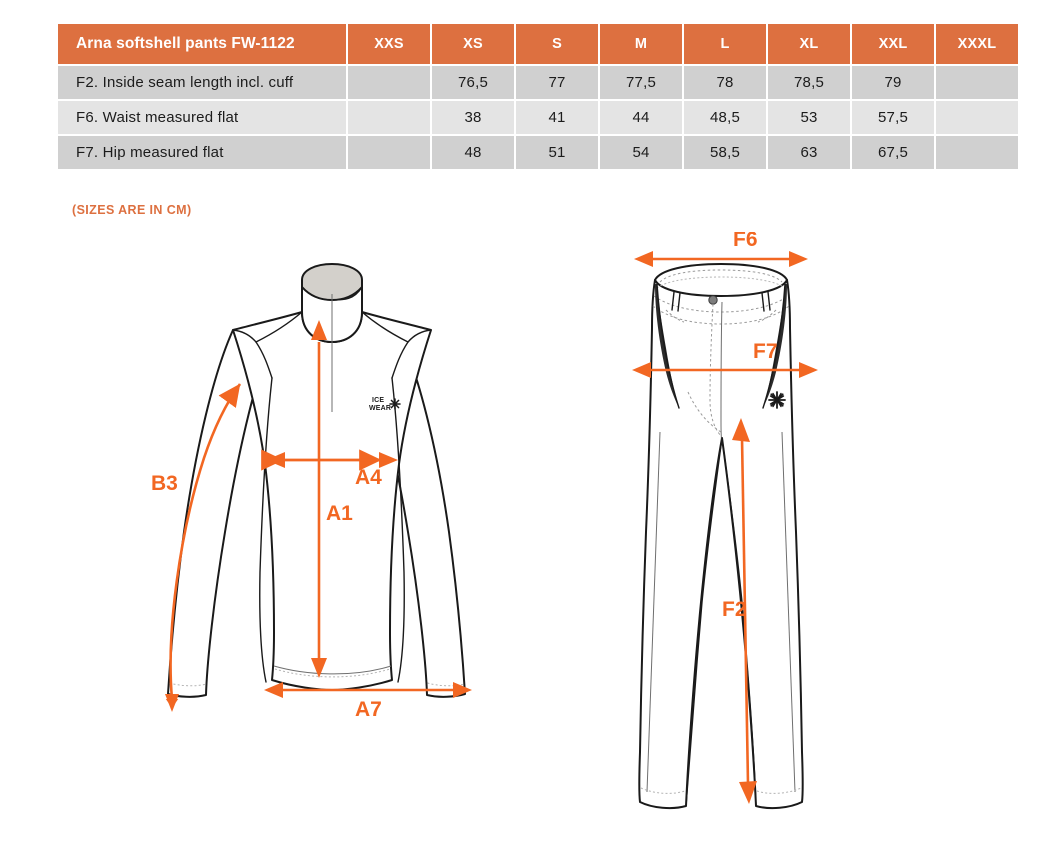  What do you see at coordinates (164, 483) in the screenshot?
I see `measurement-label-b3: B3` at bounding box center [164, 483].